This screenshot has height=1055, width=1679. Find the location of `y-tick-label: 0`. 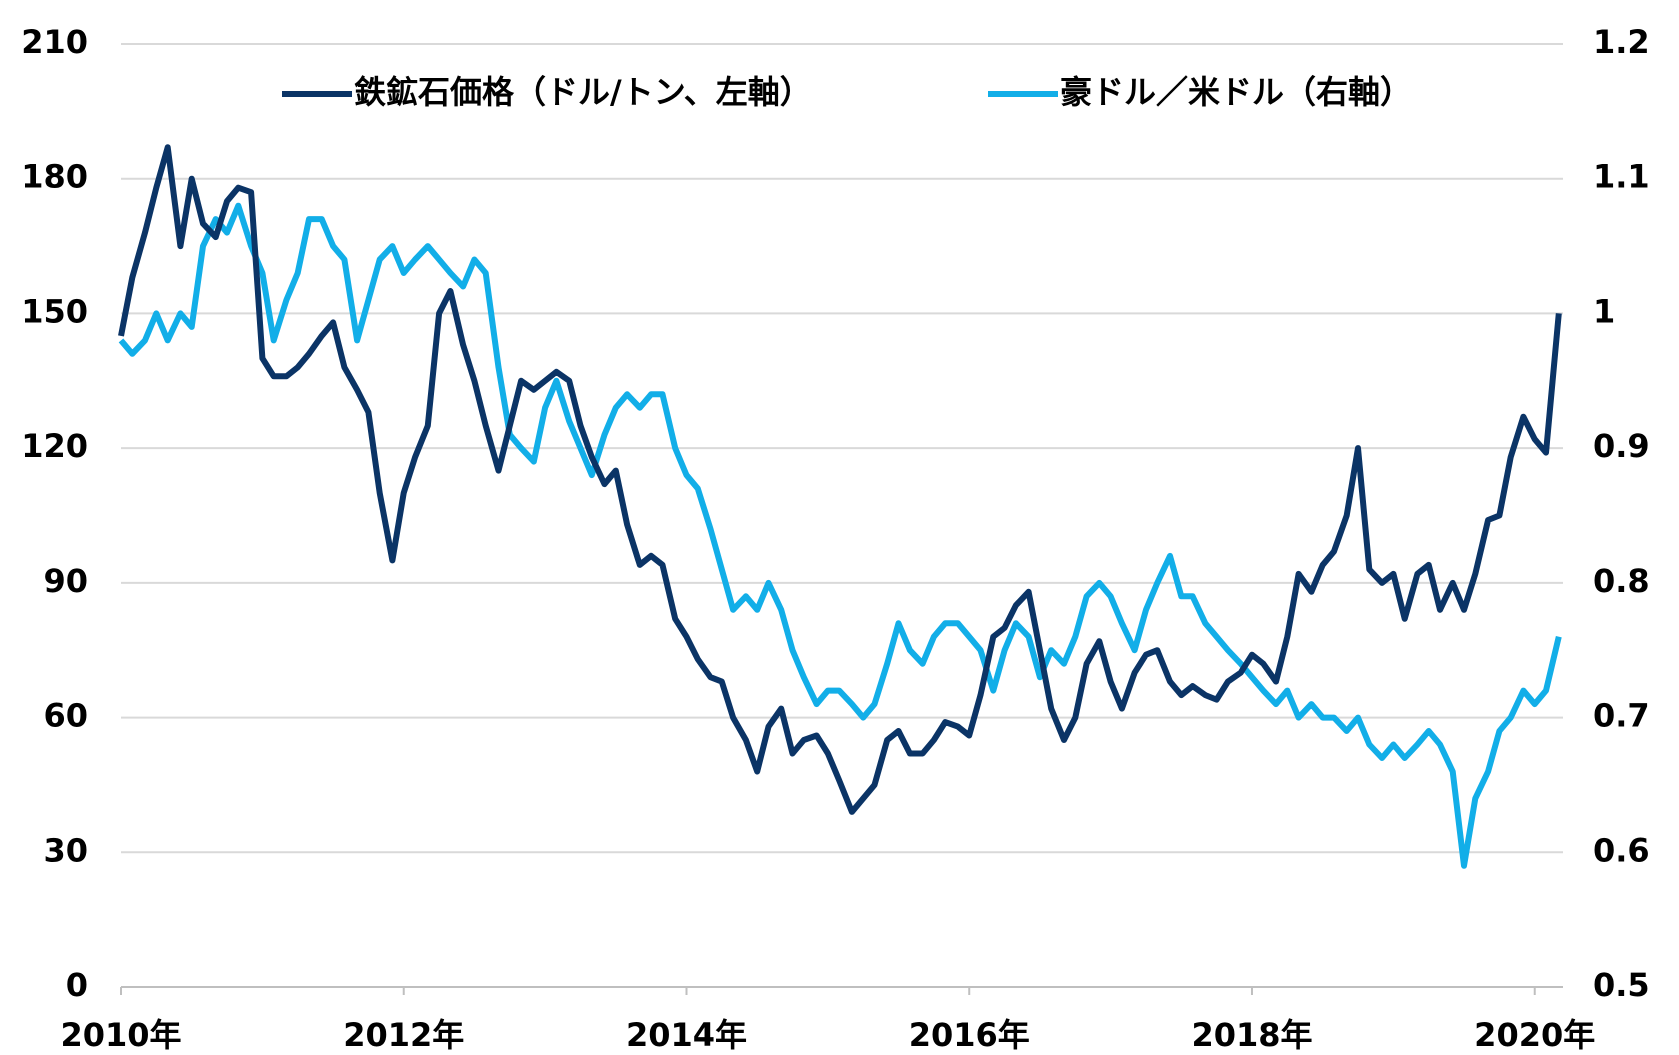

y-tick-label: 0 is located at coordinates (77, 985).